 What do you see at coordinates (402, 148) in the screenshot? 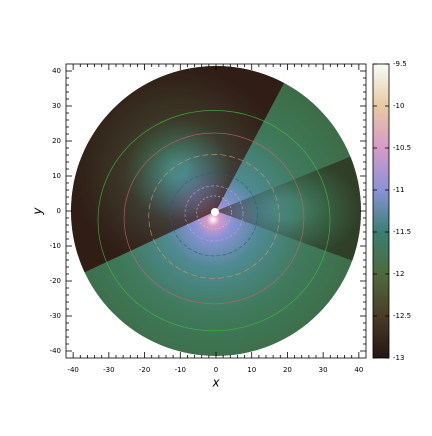
I see `colorbar-tick-label: -10.5` at bounding box center [402, 148].